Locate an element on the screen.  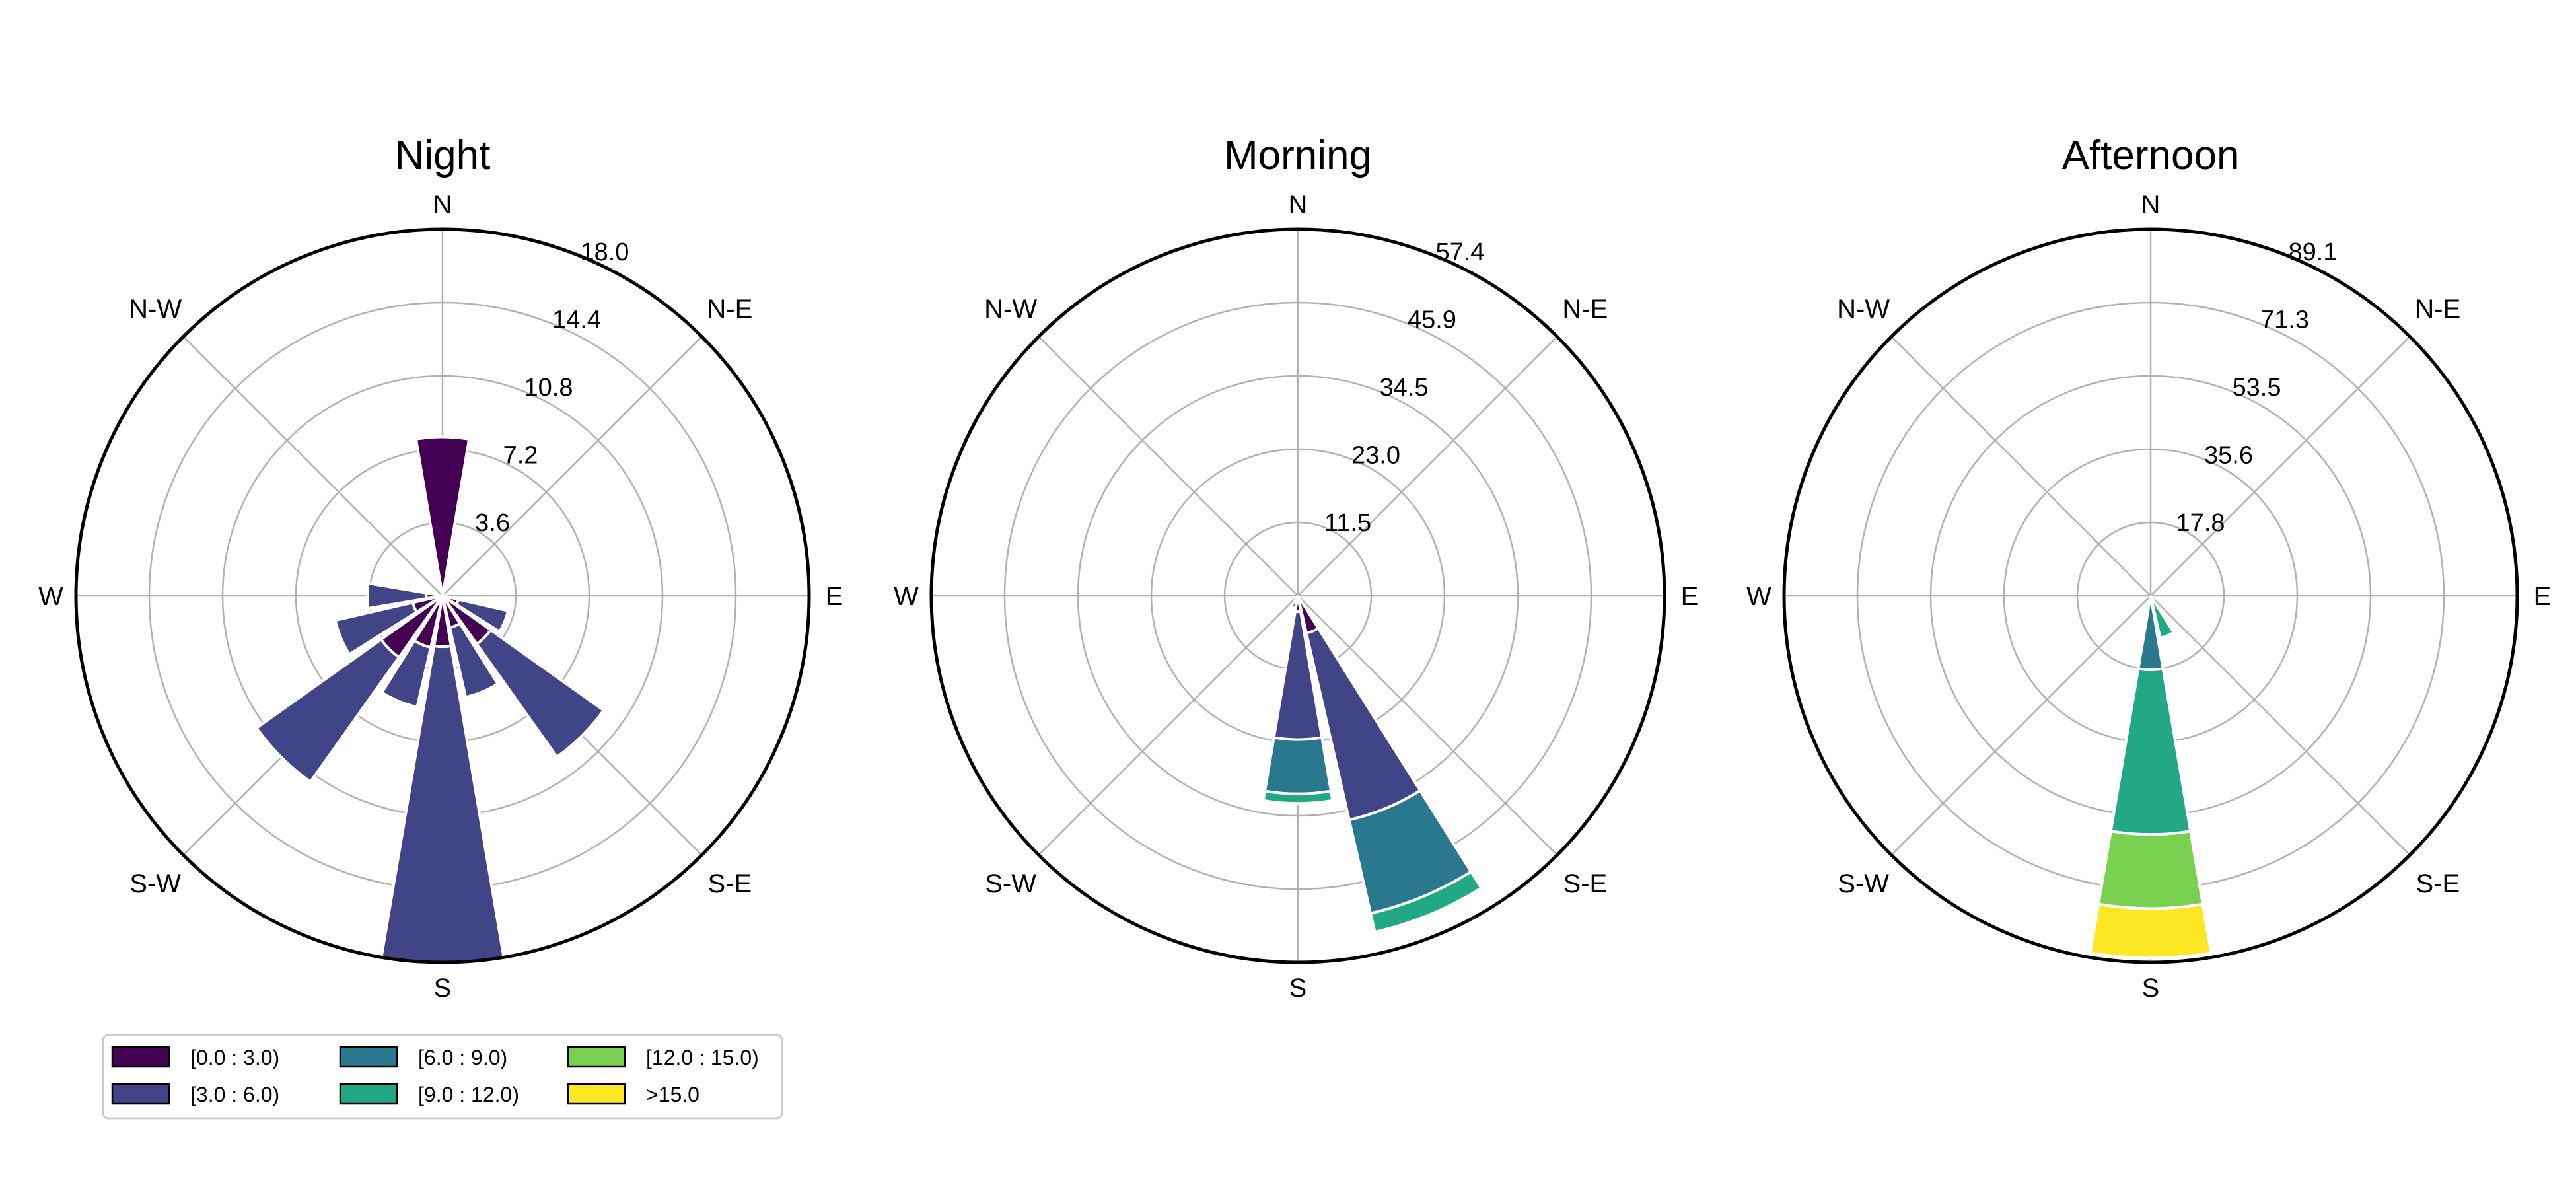
legend-label: >15.0 is located at coordinates (673, 1094).